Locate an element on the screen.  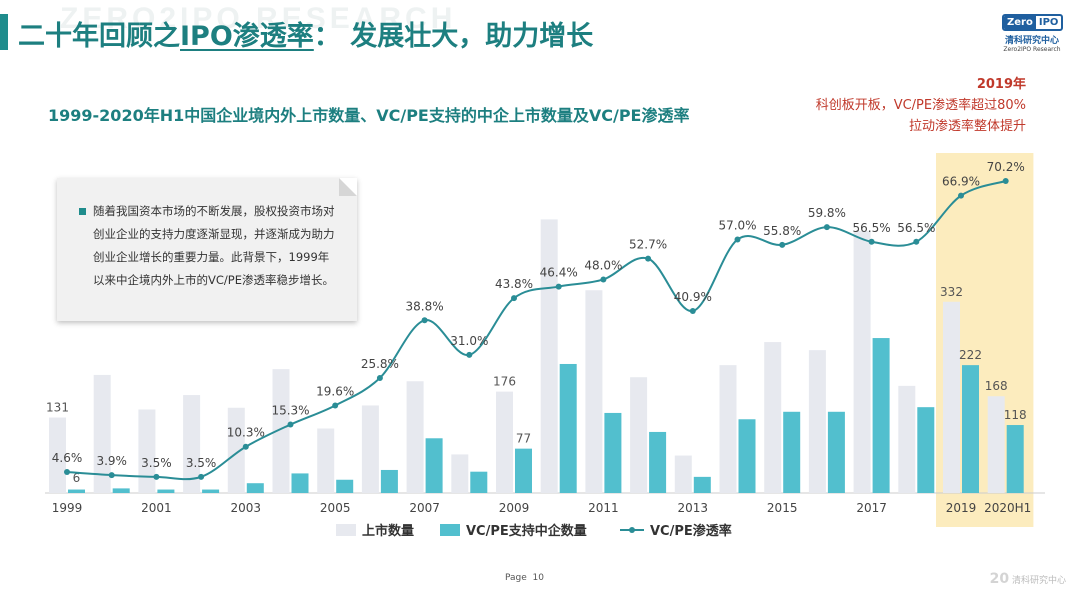
data-label-rate: 4.6% is located at coordinates (67, 458).